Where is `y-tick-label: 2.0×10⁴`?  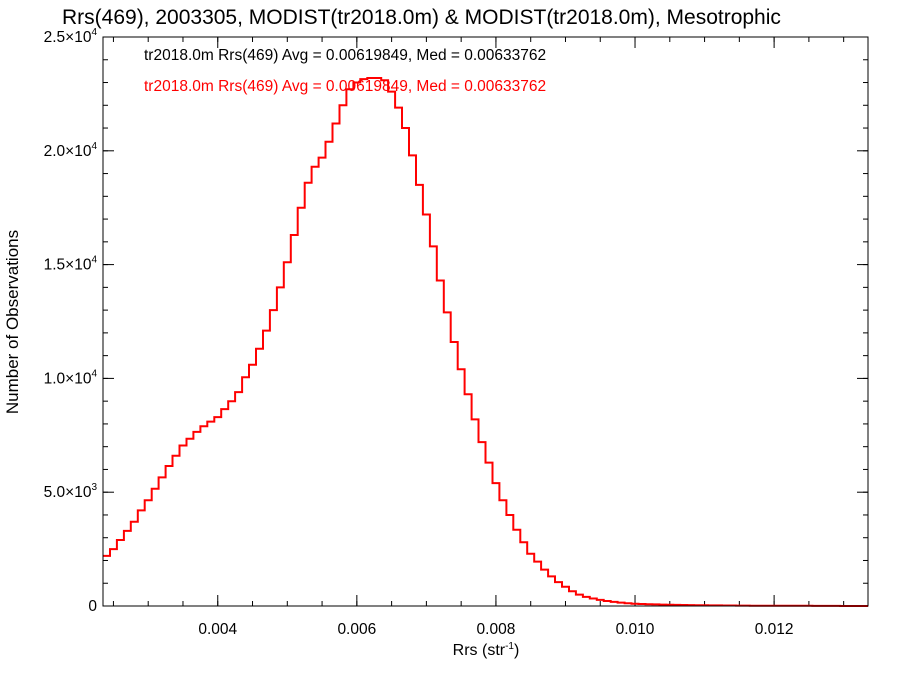
y-tick-label: 2.0×10⁴ is located at coordinates (71, 150).